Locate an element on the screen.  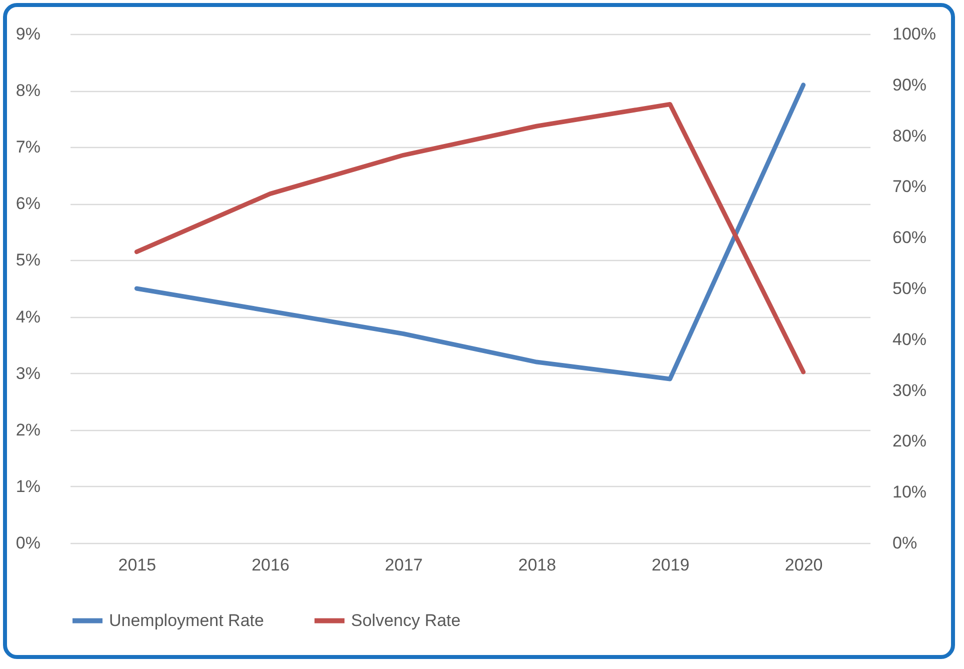
y-tick-label: 8% is located at coordinates (28, 90).